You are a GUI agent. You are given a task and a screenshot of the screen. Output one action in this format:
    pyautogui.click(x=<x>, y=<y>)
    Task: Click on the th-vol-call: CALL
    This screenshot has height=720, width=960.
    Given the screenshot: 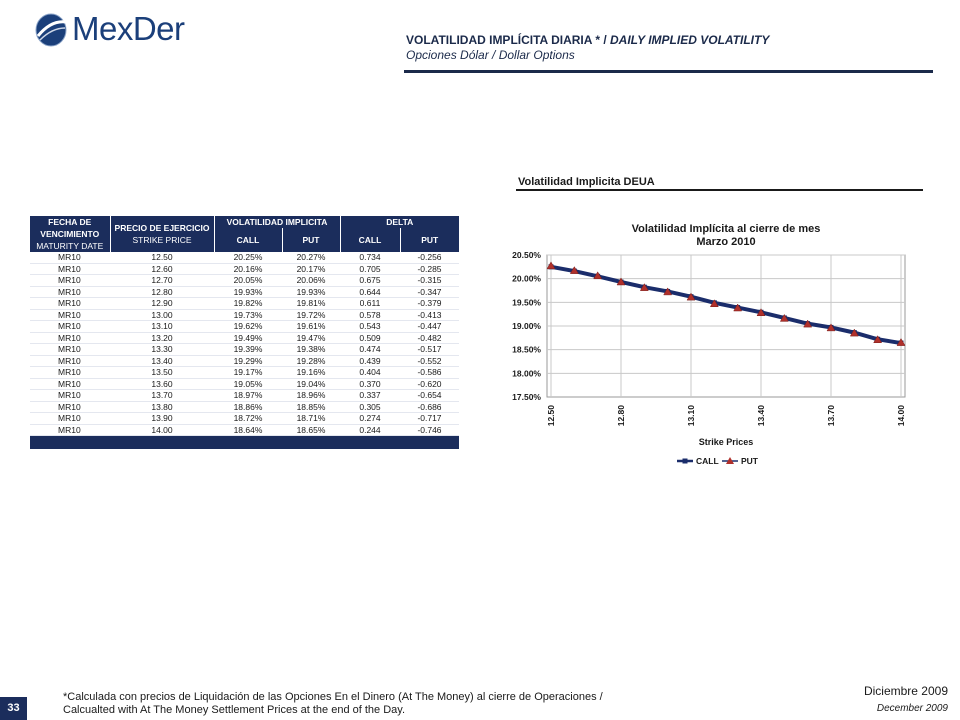 What is the action you would take?
    pyautogui.click(x=248, y=240)
    